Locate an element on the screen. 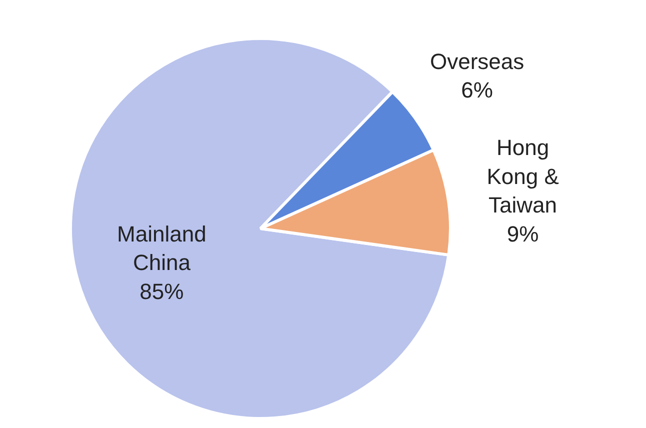 This screenshot has width=646, height=428. data-label: 9% is located at coordinates (522, 233).